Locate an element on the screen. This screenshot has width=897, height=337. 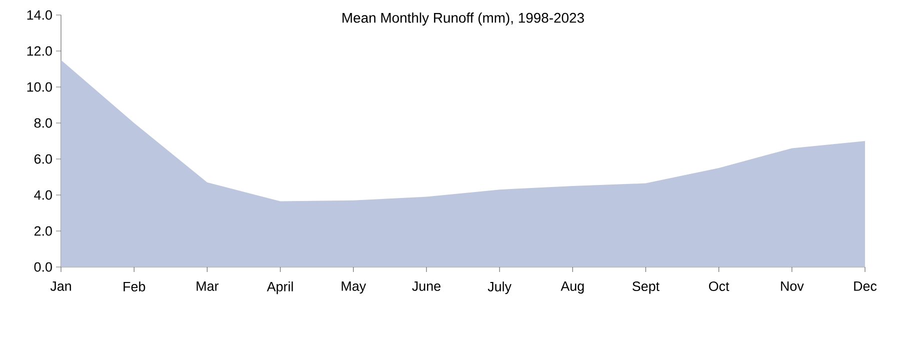
y-tick-label: 12.0 is located at coordinates (39, 51).